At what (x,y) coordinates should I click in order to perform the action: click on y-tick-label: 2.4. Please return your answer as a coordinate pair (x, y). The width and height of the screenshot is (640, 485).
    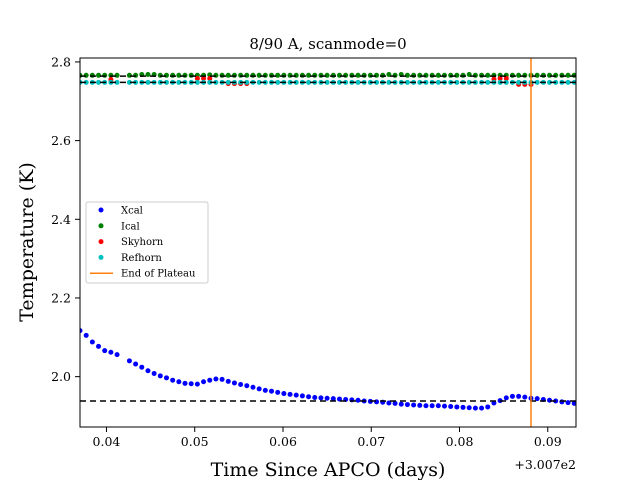
    Looking at the image, I should click on (61, 219).